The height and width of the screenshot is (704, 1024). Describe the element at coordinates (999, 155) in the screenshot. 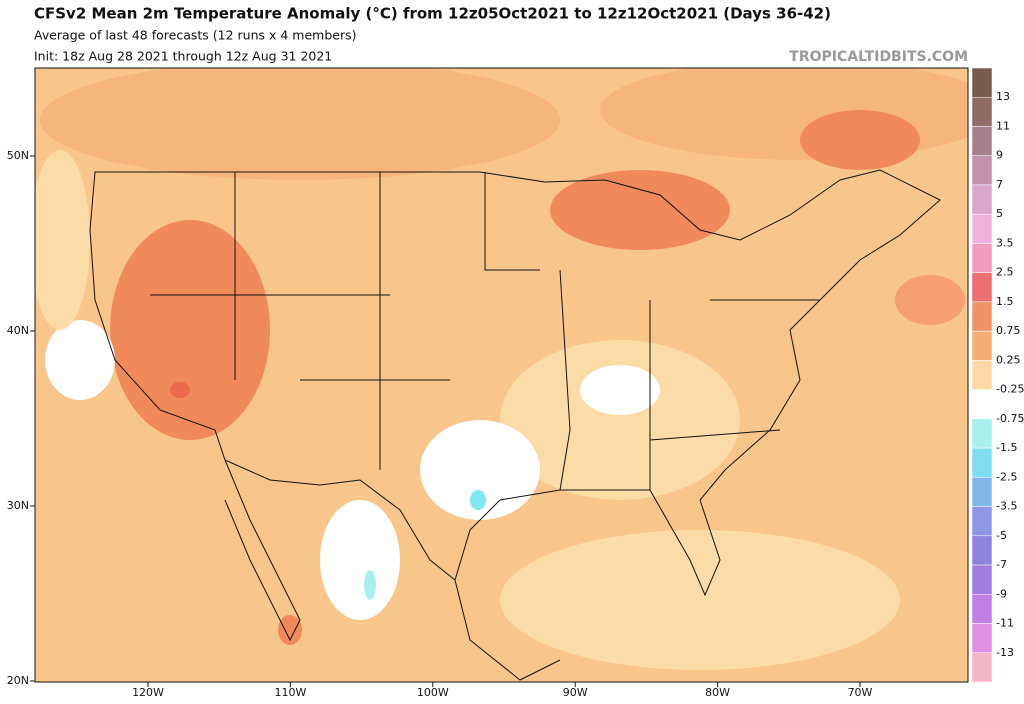

I see `colorbar-label: 9` at that location.